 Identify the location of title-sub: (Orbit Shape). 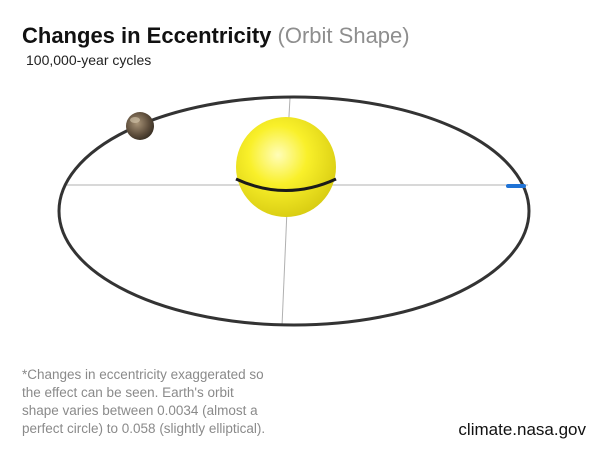
(343, 35).